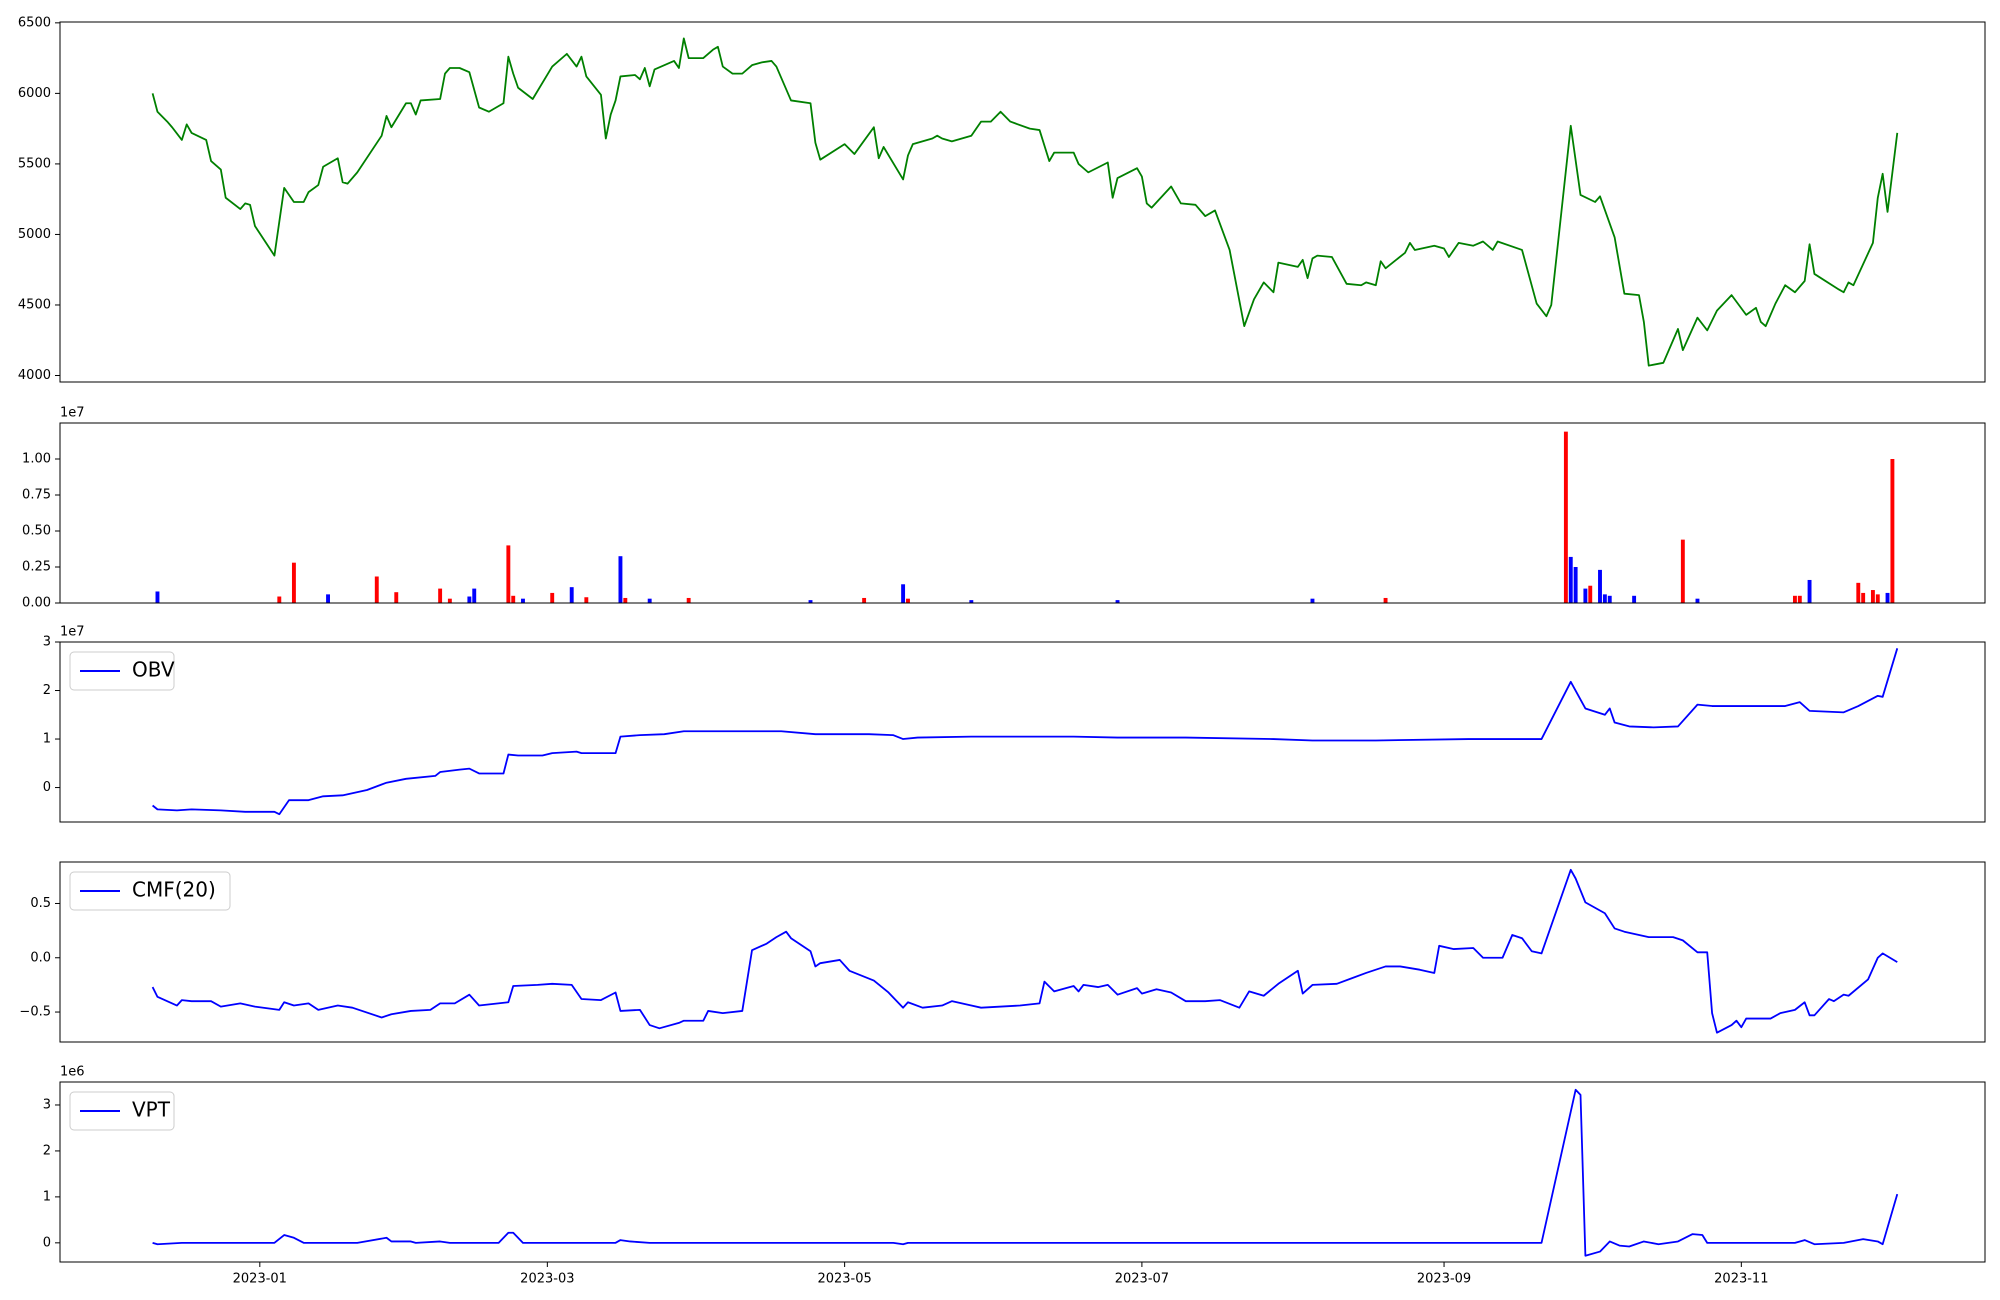  What do you see at coordinates (1444, 1279) in the screenshot?
I see `x-tick-label: 2023-09` at bounding box center [1444, 1279].